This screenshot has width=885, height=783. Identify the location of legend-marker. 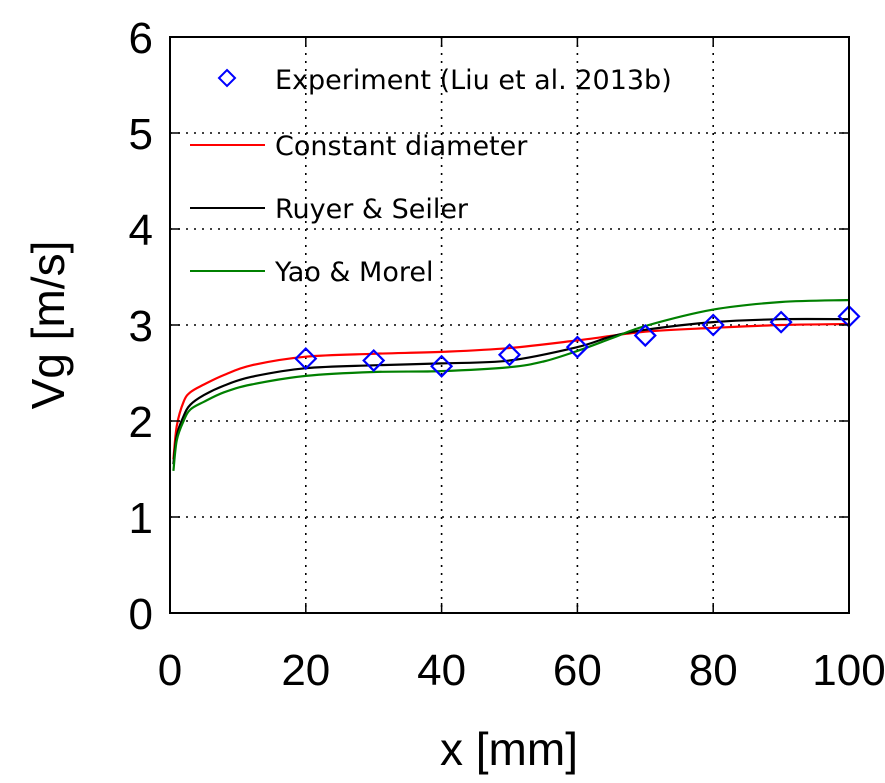
(227, 78).